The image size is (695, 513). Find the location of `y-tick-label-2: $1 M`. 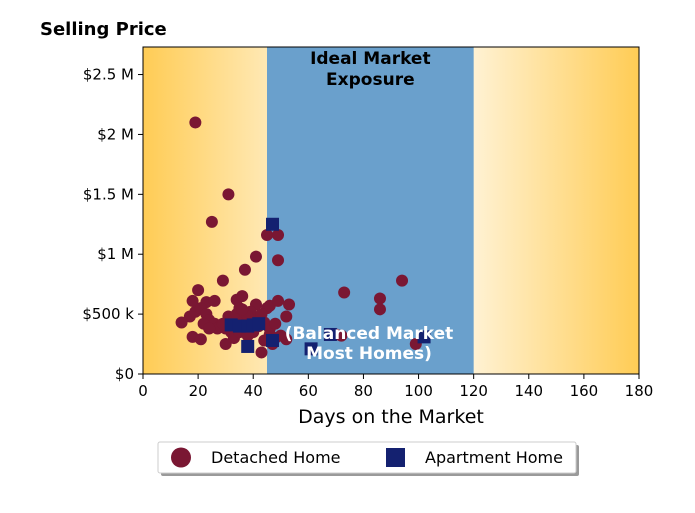

y-tick-label-2: $1 M is located at coordinates (115, 254).